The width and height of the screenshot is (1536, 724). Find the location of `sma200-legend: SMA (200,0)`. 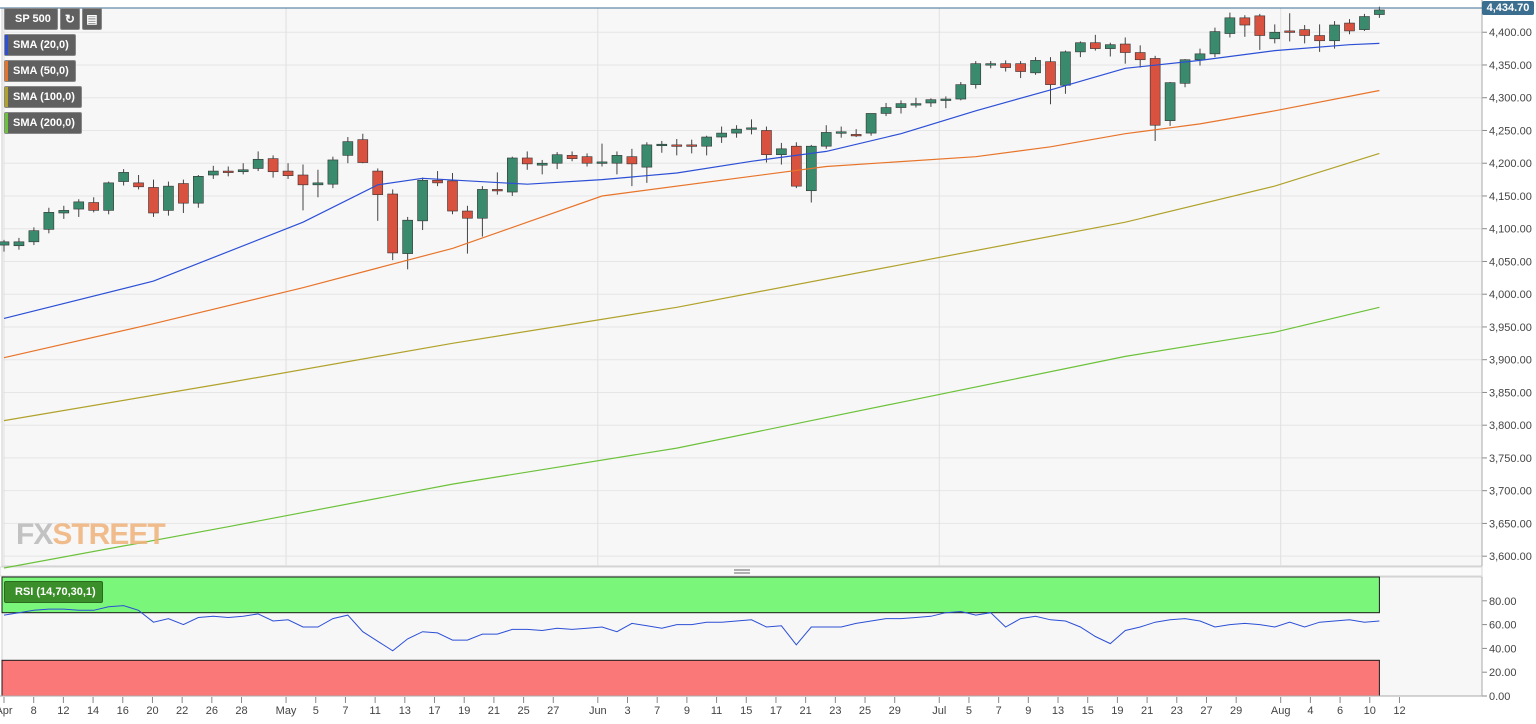

sma200-legend: SMA (200,0) is located at coordinates (43, 123).